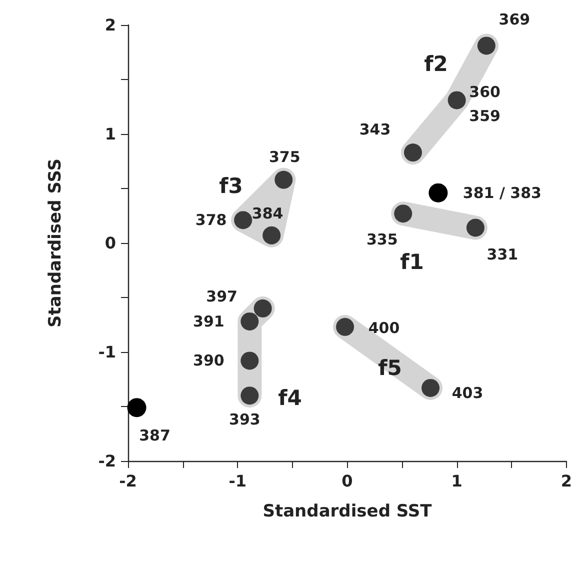  I want to click on x-tick-label: 0, so click(347, 481).